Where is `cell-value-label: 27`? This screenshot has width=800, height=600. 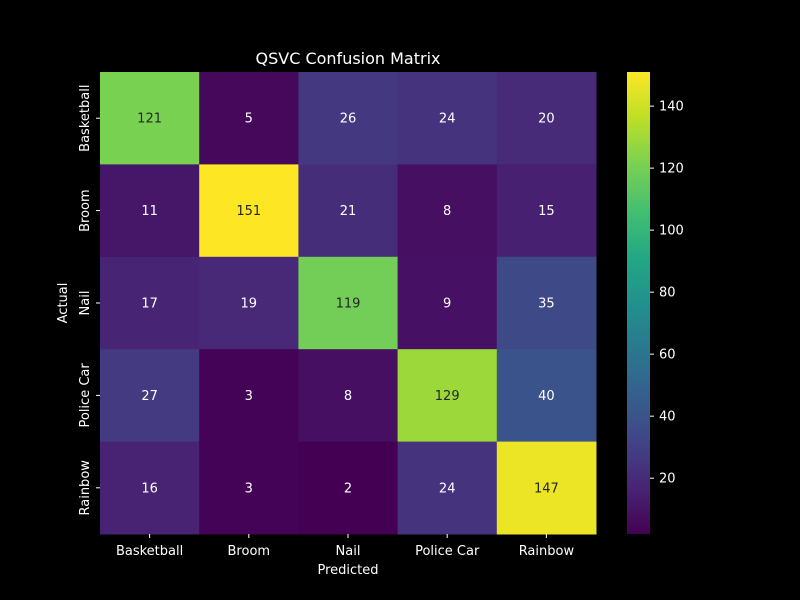
cell-value-label: 27 is located at coordinates (149, 396).